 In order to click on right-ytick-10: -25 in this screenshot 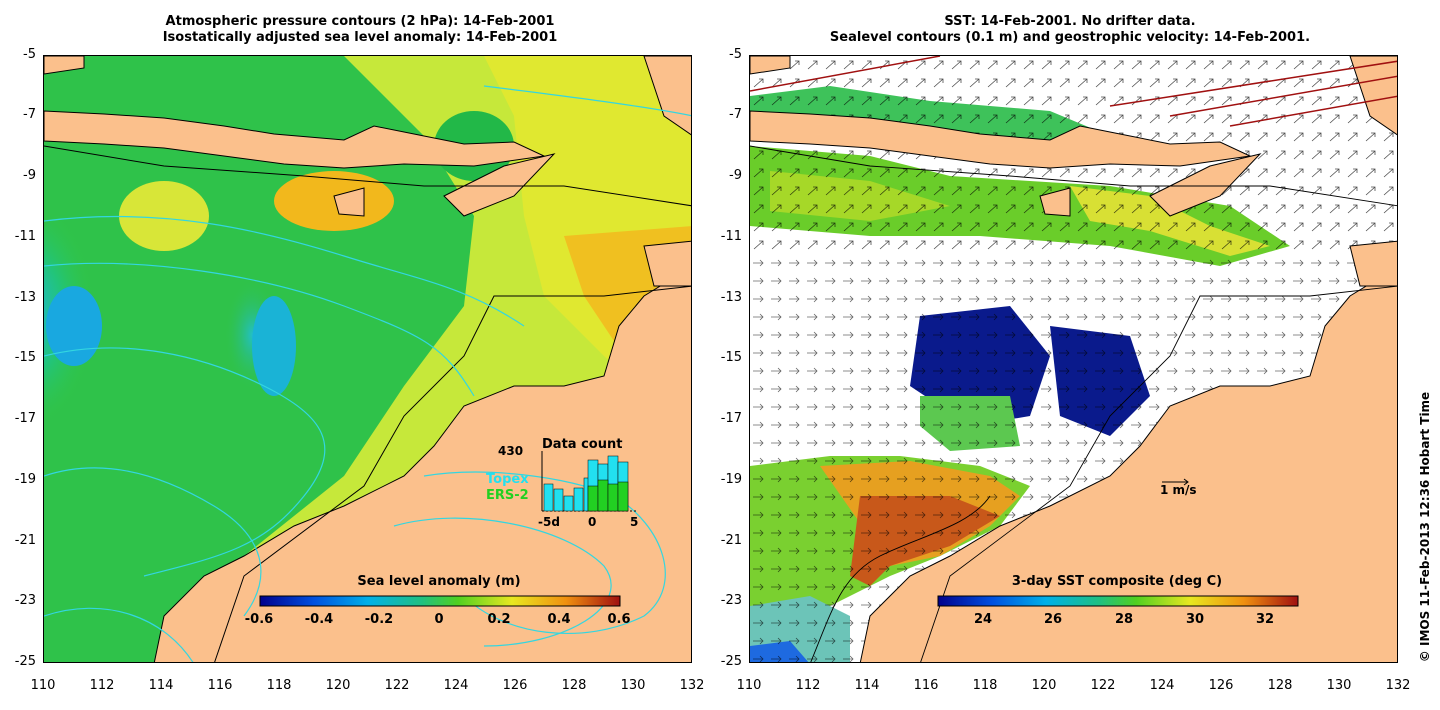, I will do `click(731, 661)`.